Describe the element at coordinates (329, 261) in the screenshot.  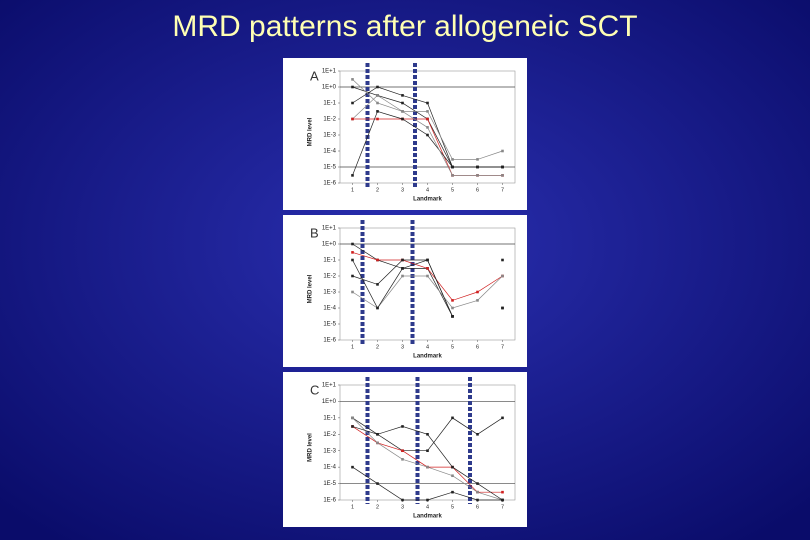
I see `y-tick-label: 1E-1` at that location.